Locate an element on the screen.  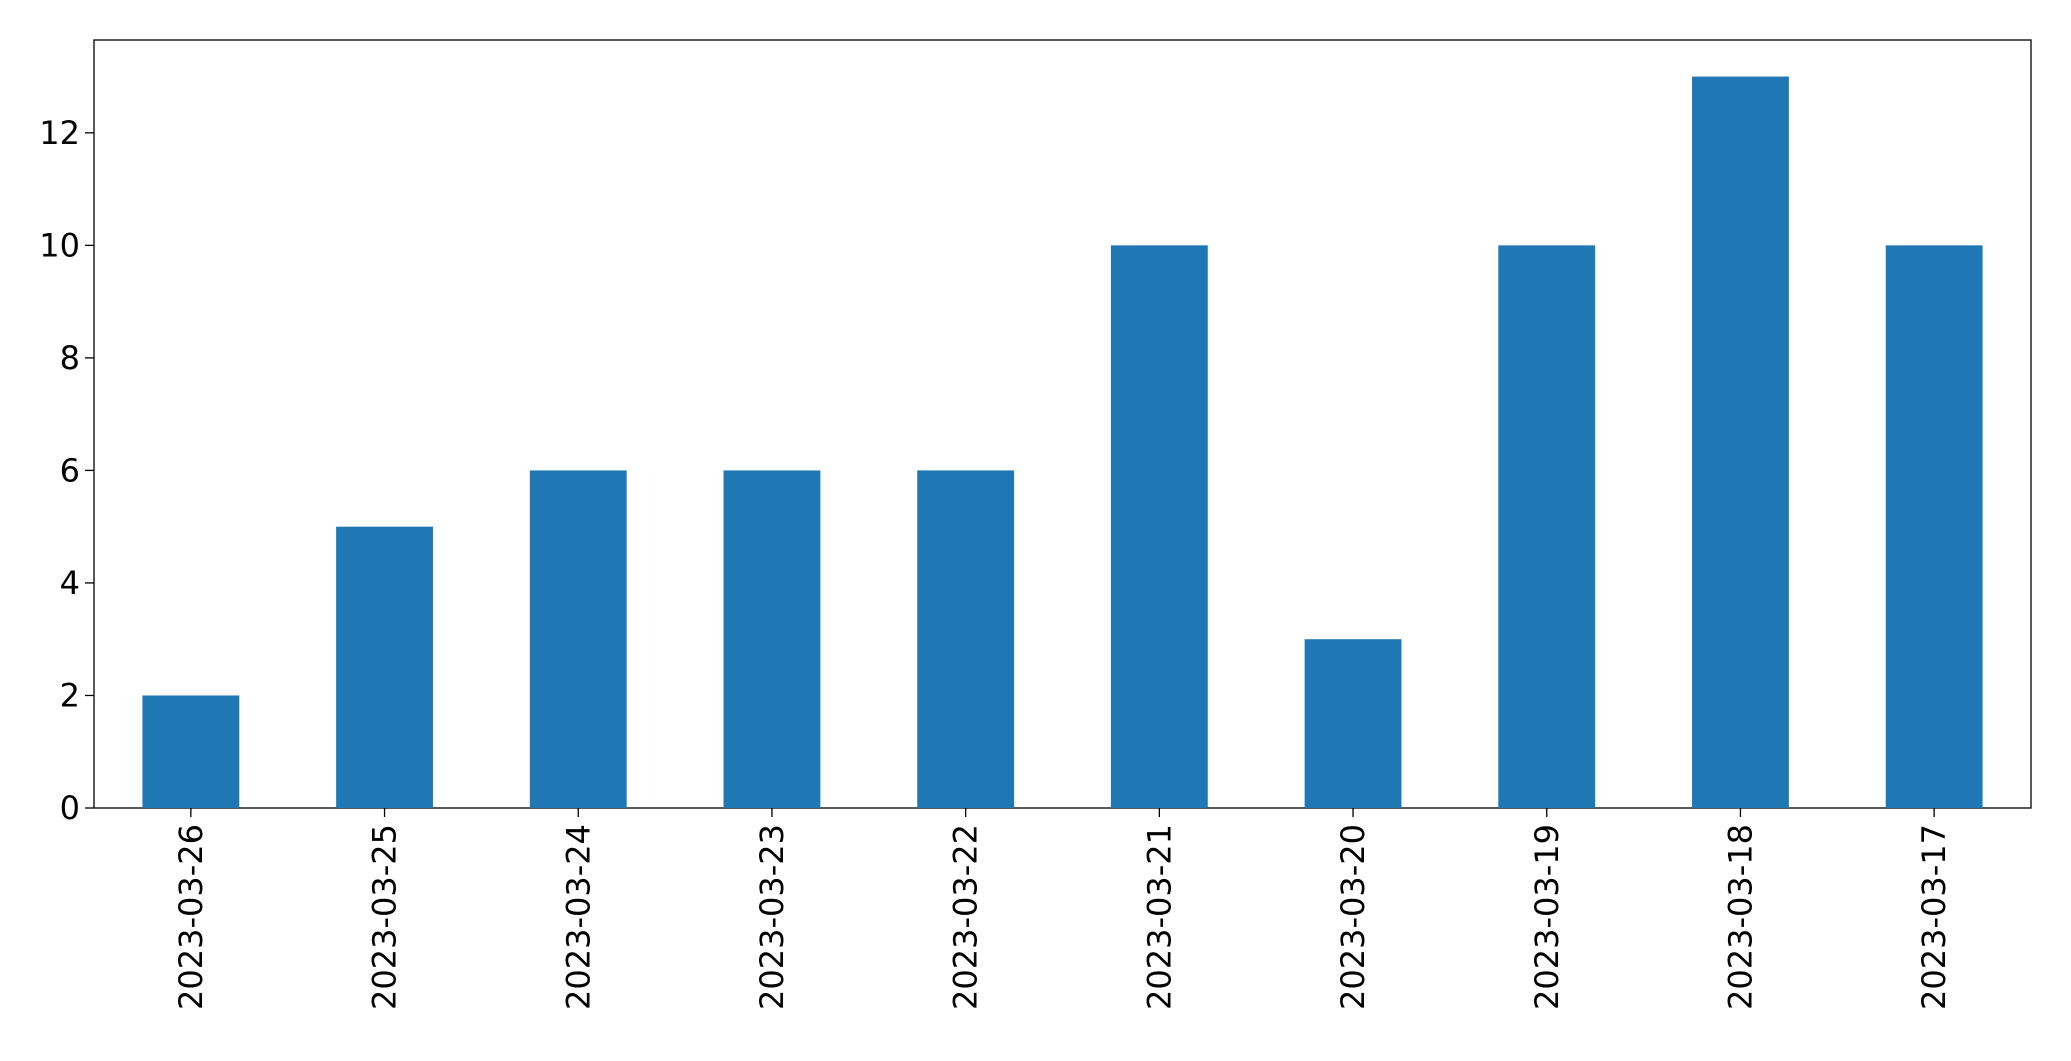
y-tick-label: 4 is located at coordinates (70, 583).